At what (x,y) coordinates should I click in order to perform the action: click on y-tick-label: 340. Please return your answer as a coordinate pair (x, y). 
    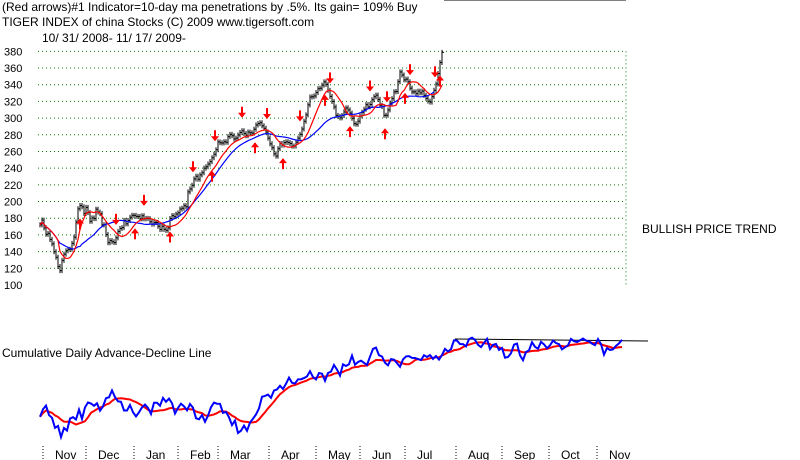
    Looking at the image, I should click on (13, 86).